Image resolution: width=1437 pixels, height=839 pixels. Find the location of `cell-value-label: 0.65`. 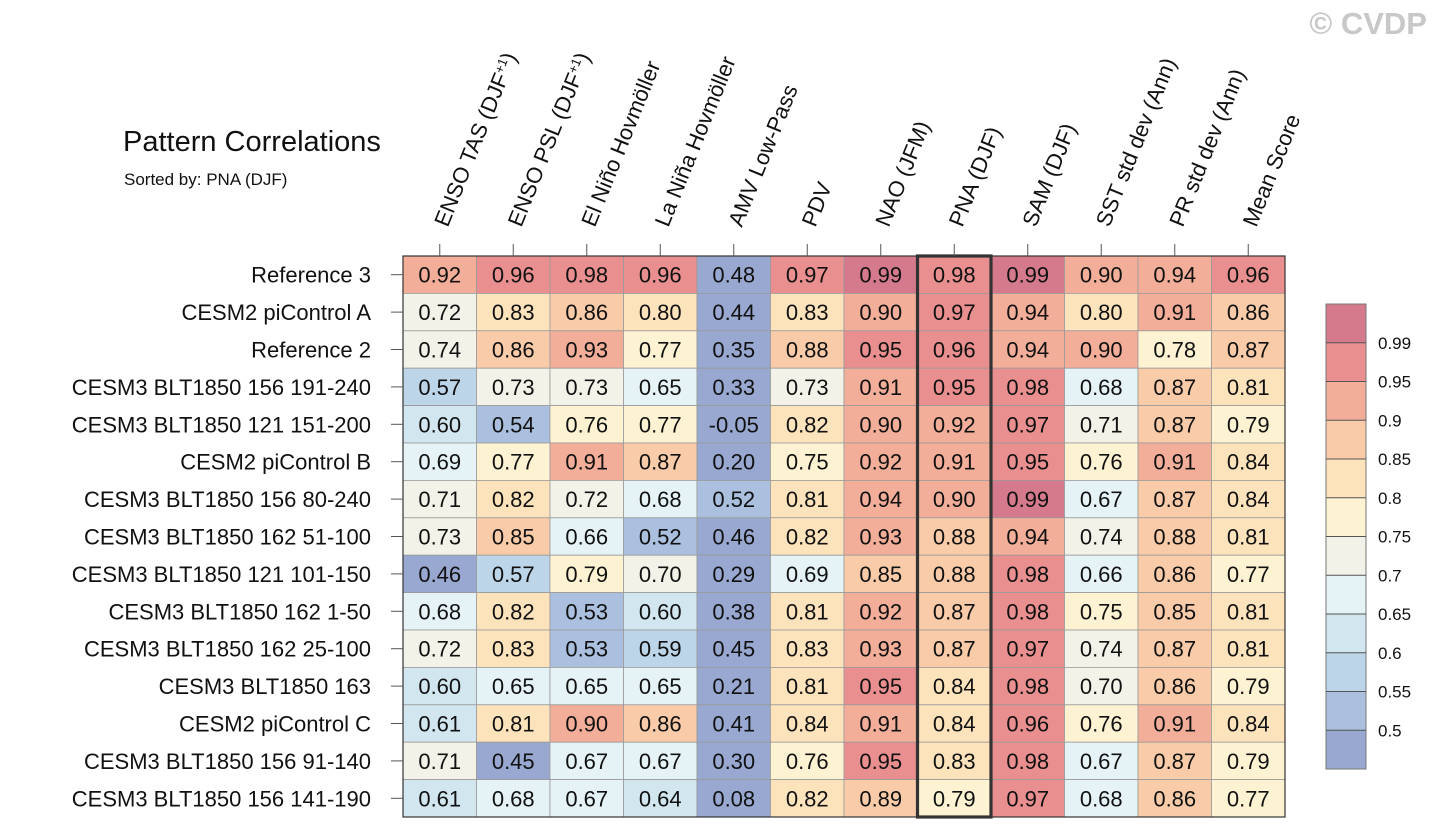

cell-value-label: 0.65 is located at coordinates (586, 686).